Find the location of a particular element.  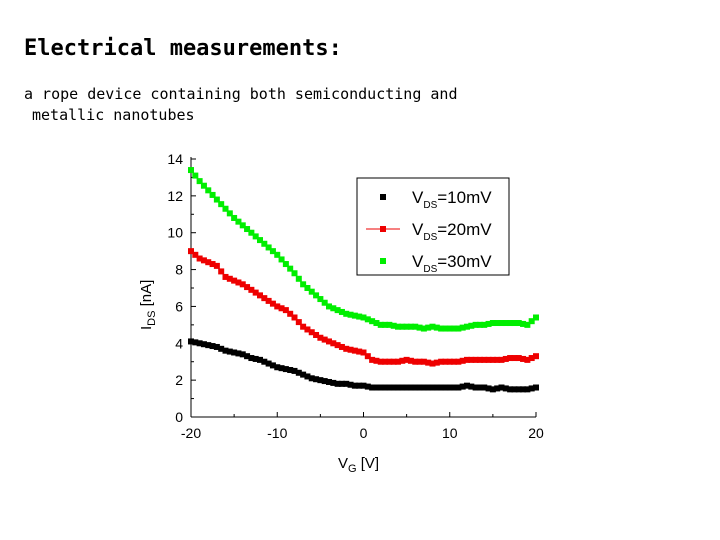

y-tick-label: 4 is located at coordinates (179, 343).